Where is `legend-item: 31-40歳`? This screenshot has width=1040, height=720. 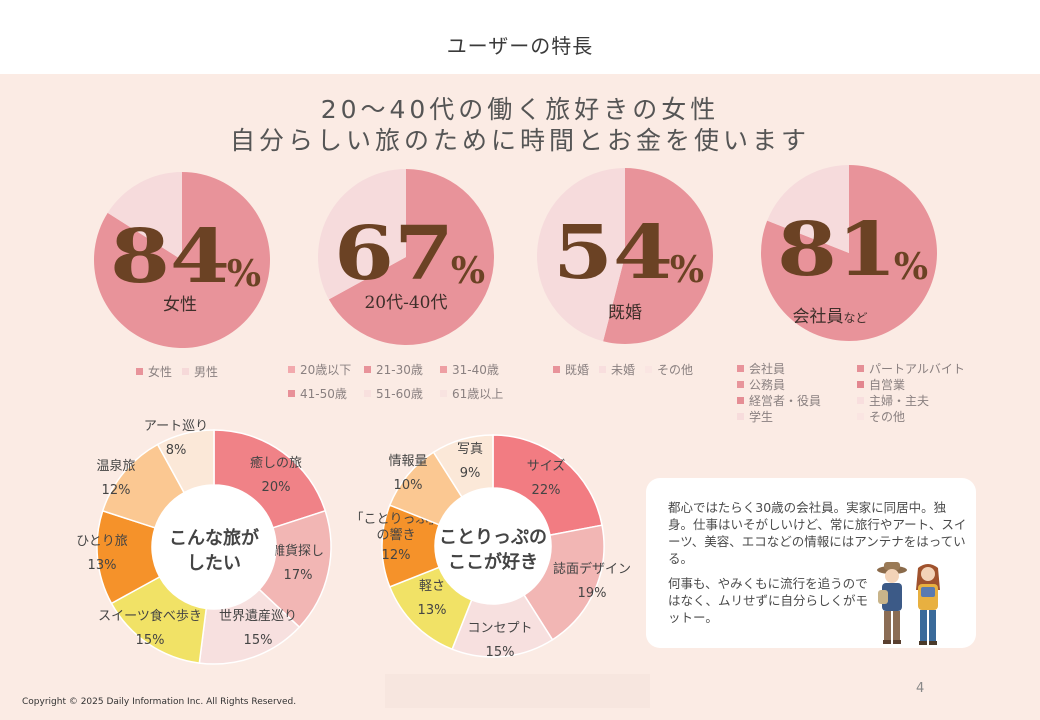
legend-item: 31-40歳 is located at coordinates (469, 370).